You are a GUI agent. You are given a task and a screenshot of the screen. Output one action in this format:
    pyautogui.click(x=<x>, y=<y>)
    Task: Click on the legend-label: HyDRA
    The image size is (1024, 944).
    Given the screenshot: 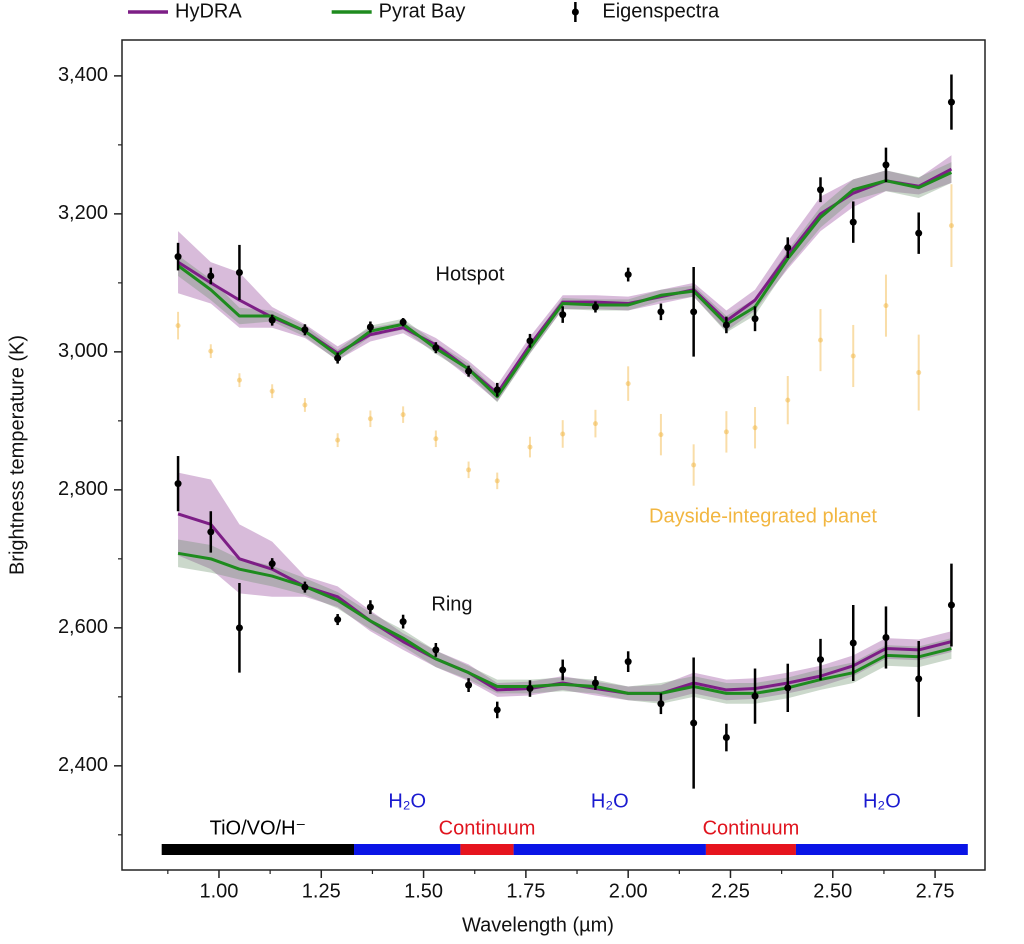 What is the action you would take?
    pyautogui.click(x=208, y=11)
    